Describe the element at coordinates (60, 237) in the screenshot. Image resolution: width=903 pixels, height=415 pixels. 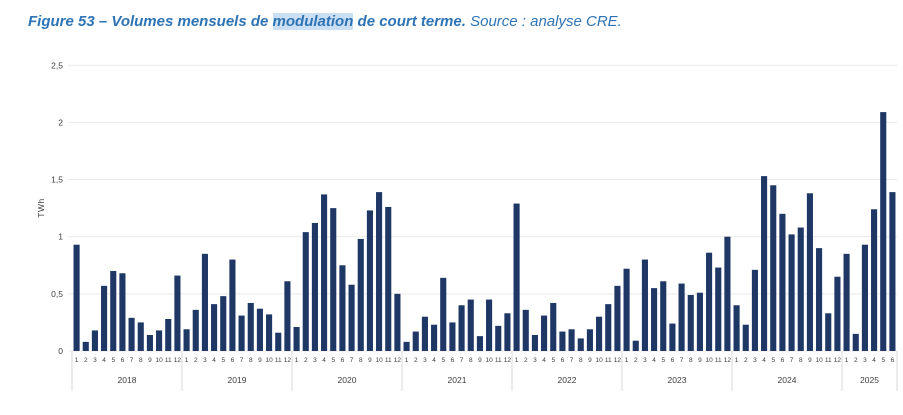
I see `y-axis-tick-label: 1` at that location.